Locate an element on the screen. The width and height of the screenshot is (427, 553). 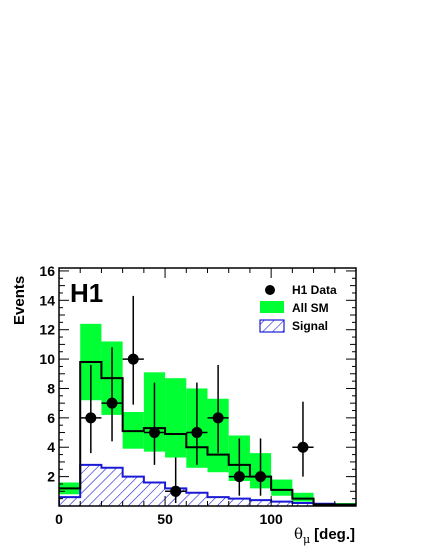
signal-outline is located at coordinates (207, 484).